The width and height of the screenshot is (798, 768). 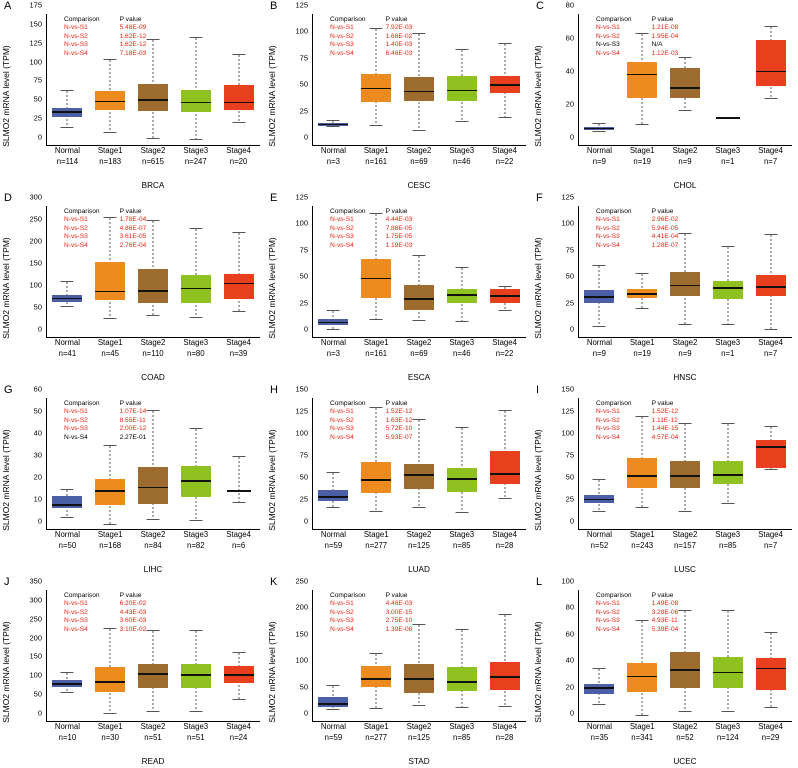 I want to click on pvalue-text: 7.88E-05, so click(x=399, y=228).